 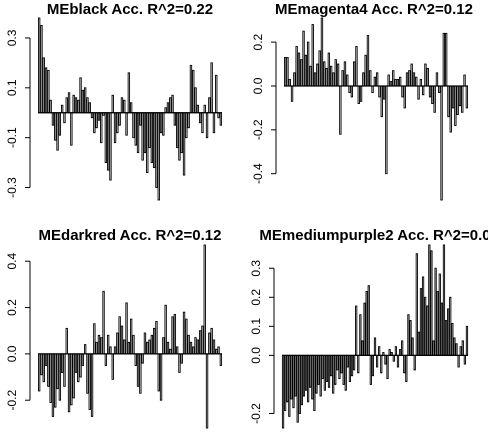 What do you see at coordinates (12, 137) in the screenshot?
I see `y-tick-label: -0.1` at bounding box center [12, 137].